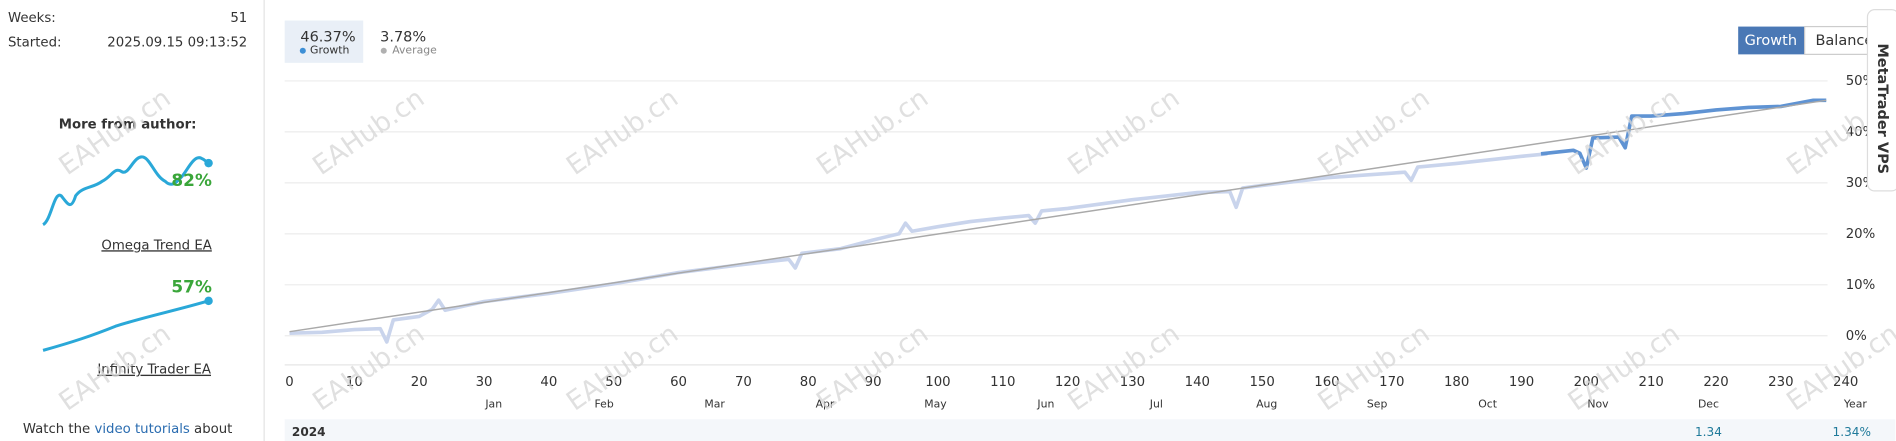 The height and width of the screenshot is (441, 1896). Describe the element at coordinates (1845, 382) in the screenshot. I see `x-tick-label: 240` at that location.